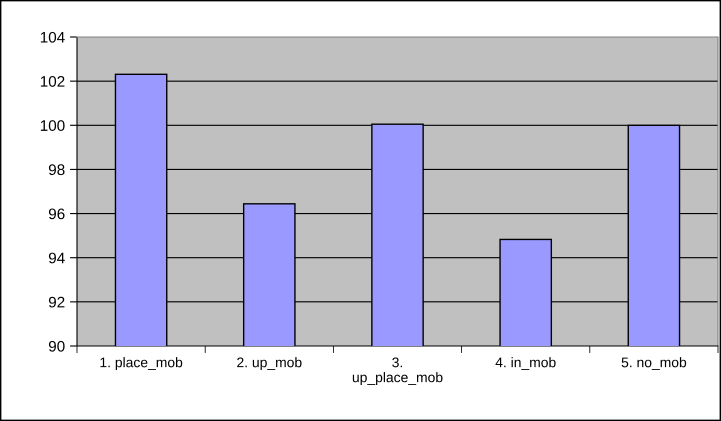  What do you see at coordinates (56, 346) in the screenshot?
I see `y-tick-label: 90` at bounding box center [56, 346].